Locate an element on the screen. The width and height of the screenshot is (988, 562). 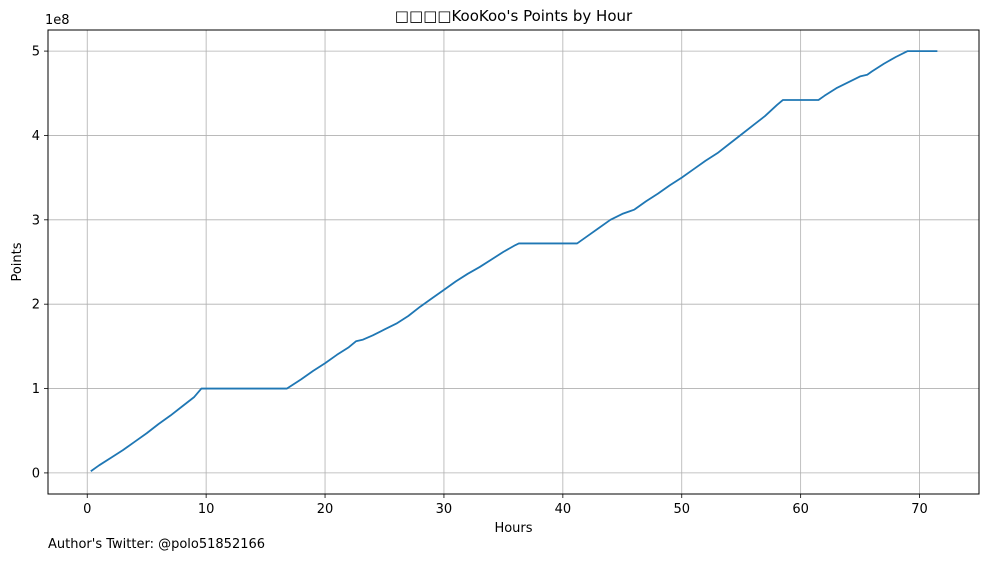
author-note: Author's Twitter: @polo51852166 is located at coordinates (157, 544).